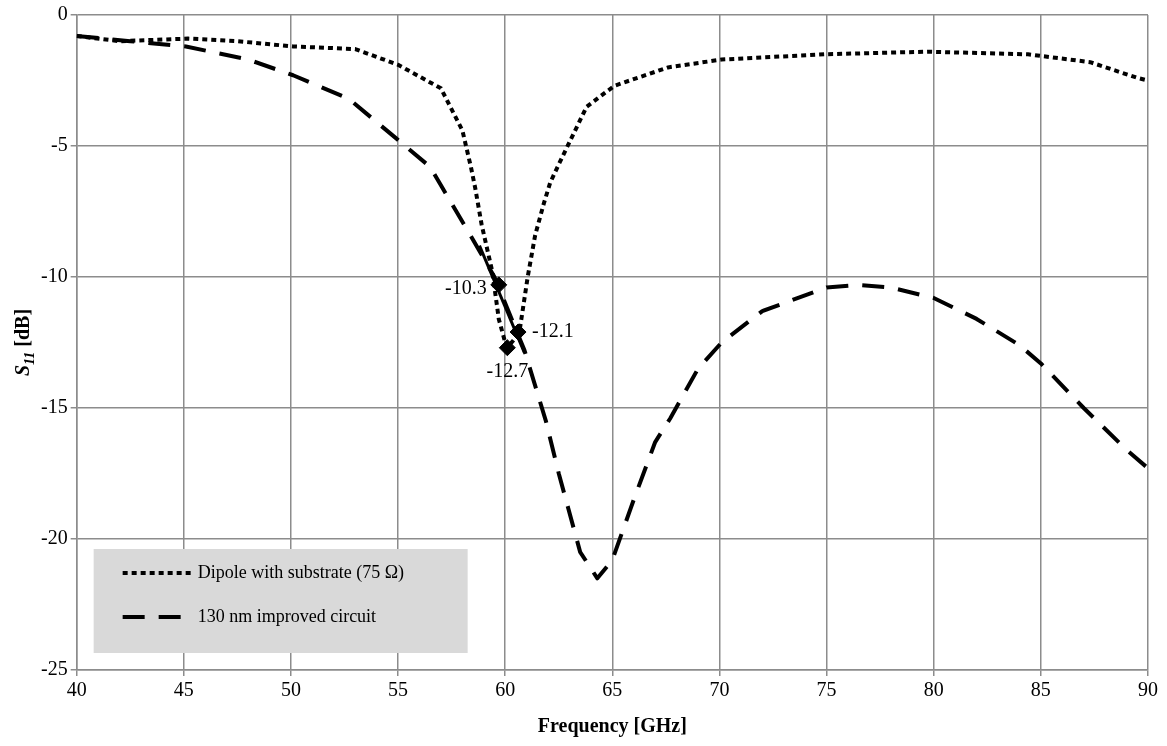 The height and width of the screenshot is (746, 1167). Describe the element at coordinates (1148, 689) in the screenshot. I see `x-tick-label: 90` at that location.